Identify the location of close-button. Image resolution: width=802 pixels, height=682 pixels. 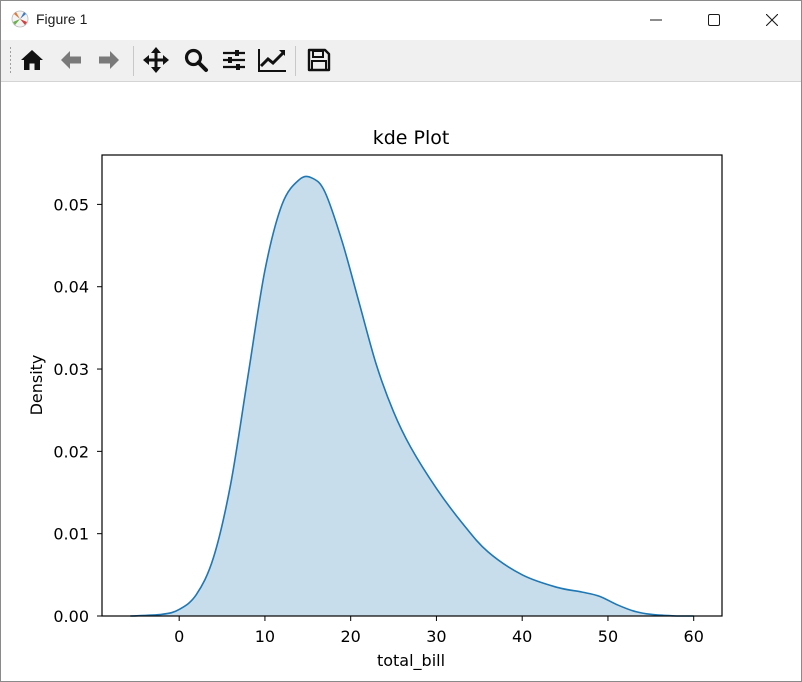
(772, 20).